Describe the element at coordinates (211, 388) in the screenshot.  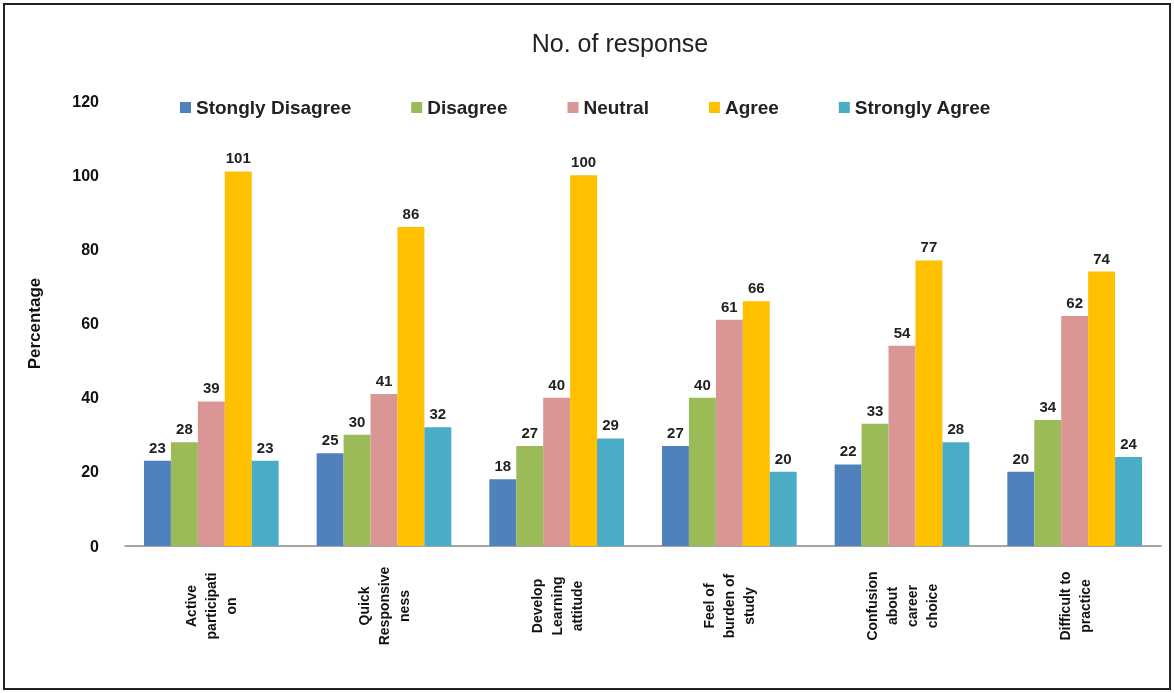
I see `data-label: 39` at that location.